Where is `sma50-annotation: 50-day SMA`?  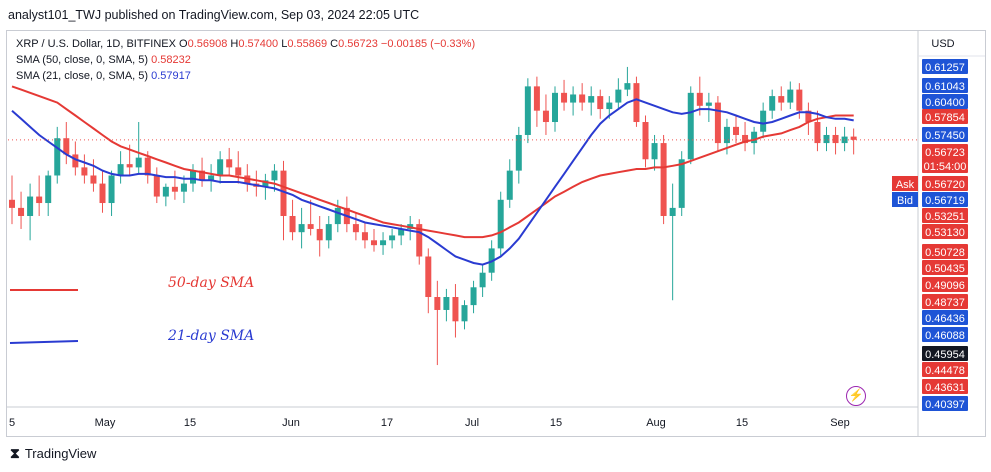
sma50-annotation: 50-day SMA is located at coordinates (211, 283).